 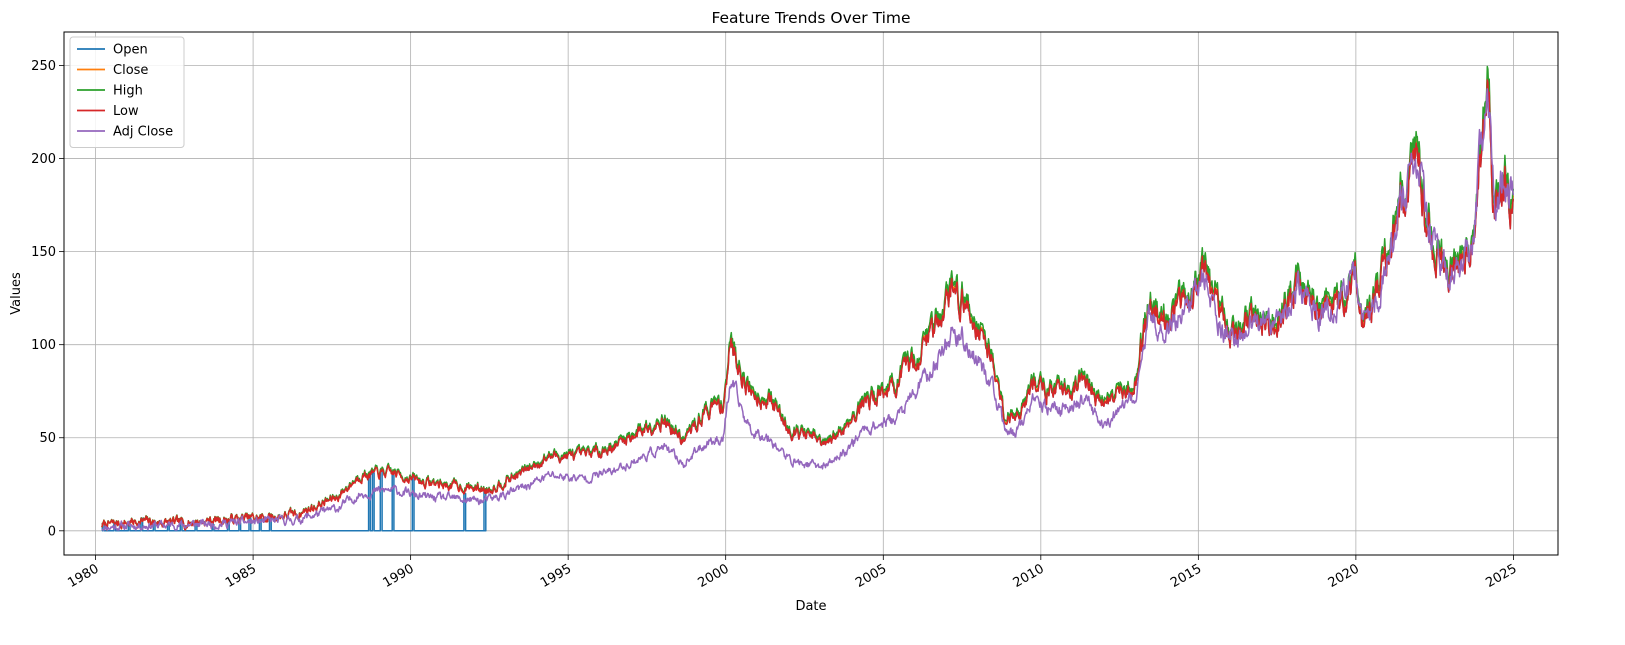 I want to click on y-tick-label: 200, so click(x=43, y=159).